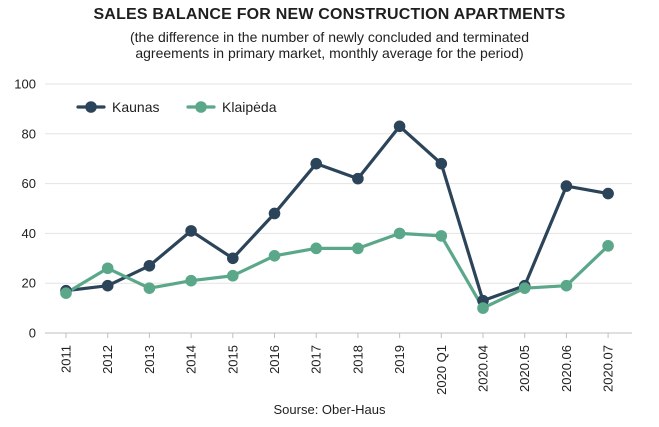 The height and width of the screenshot is (427, 659). Describe the element at coordinates (399, 359) in the screenshot. I see `x-tick-label: 2019` at that location.